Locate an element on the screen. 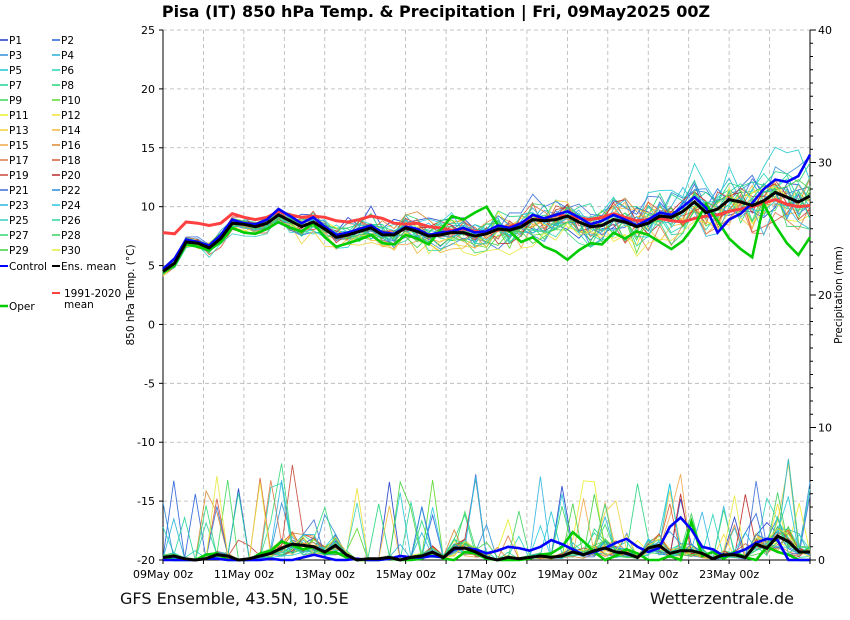 Image resolution: width=850 pixels, height=620 pixels. legend-label: P20 is located at coordinates (71, 176).